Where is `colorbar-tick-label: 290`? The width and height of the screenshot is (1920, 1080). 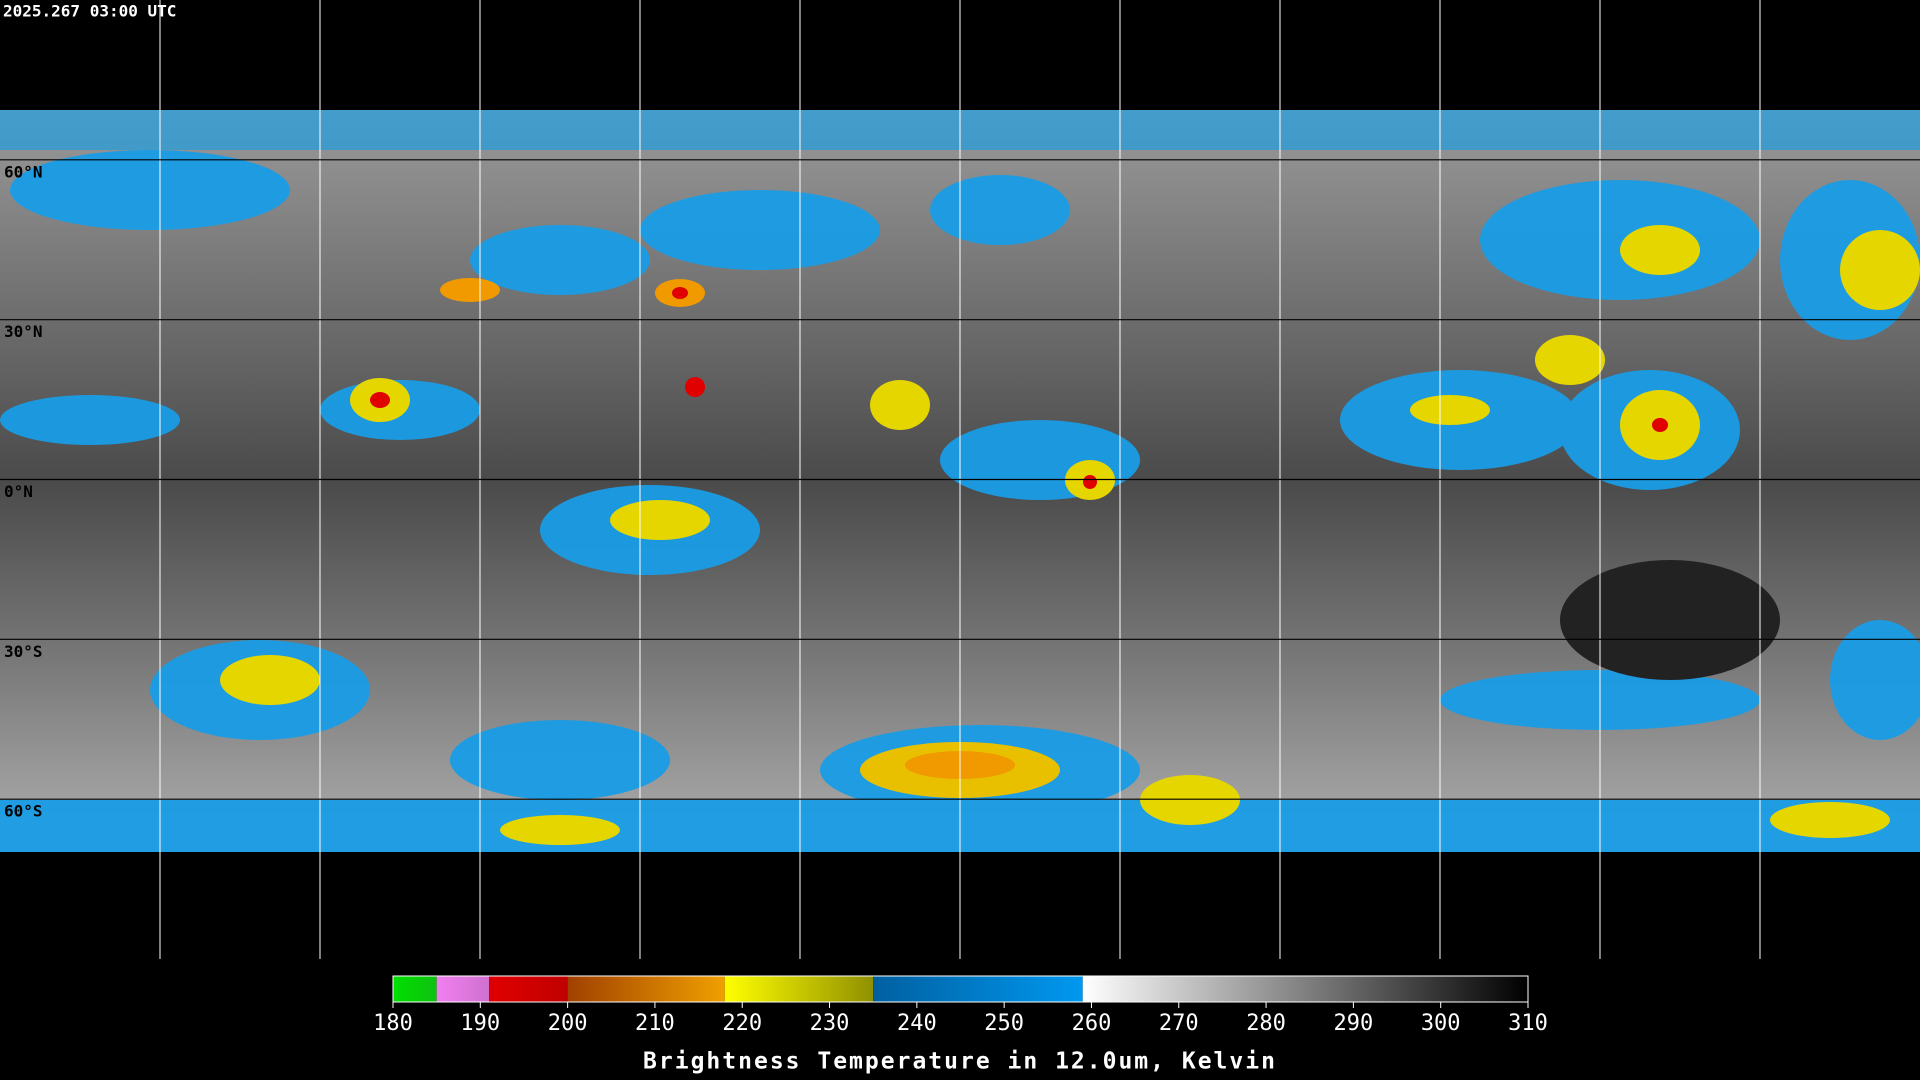 colorbar-tick-label: 290 is located at coordinates (1354, 1023).